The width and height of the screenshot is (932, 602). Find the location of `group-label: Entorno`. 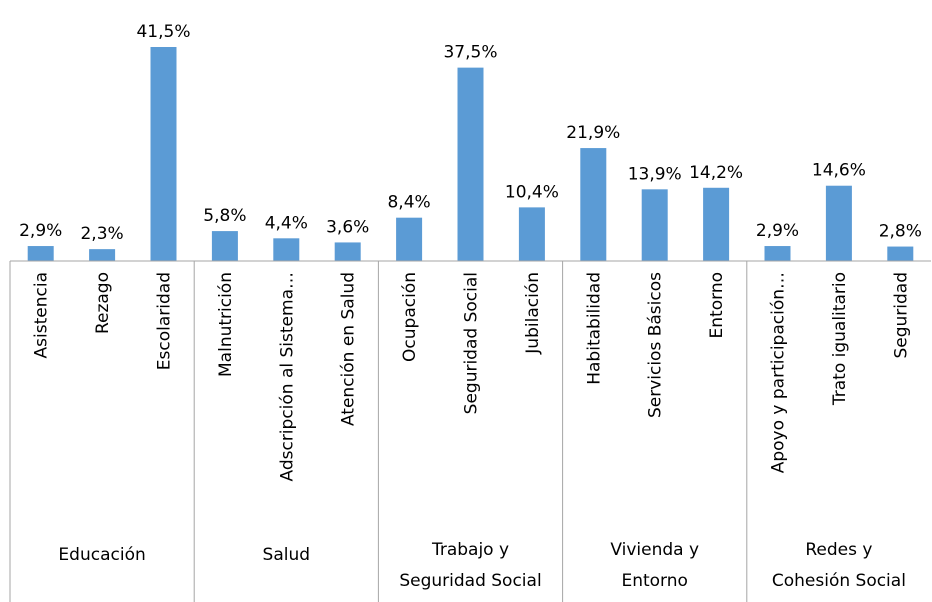

group-label: Entorno is located at coordinates (654, 581).